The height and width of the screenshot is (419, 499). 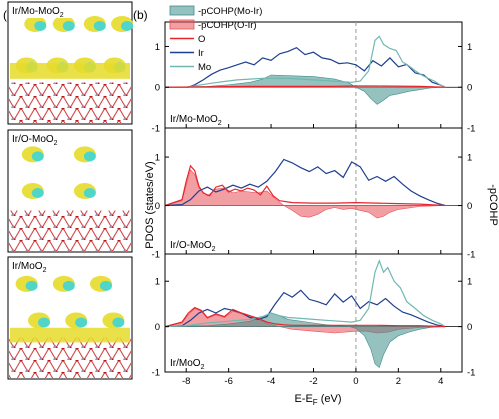 I want to click on structure-label: Ir/O-MoO2, so click(x=35, y=140).